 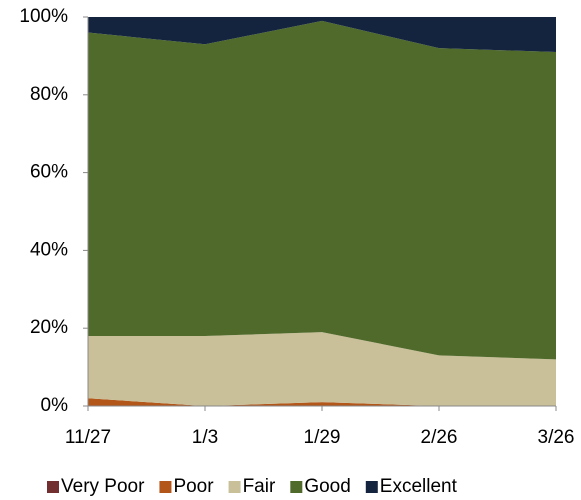 I want to click on x-tick-label: 2/26, so click(x=439, y=437).